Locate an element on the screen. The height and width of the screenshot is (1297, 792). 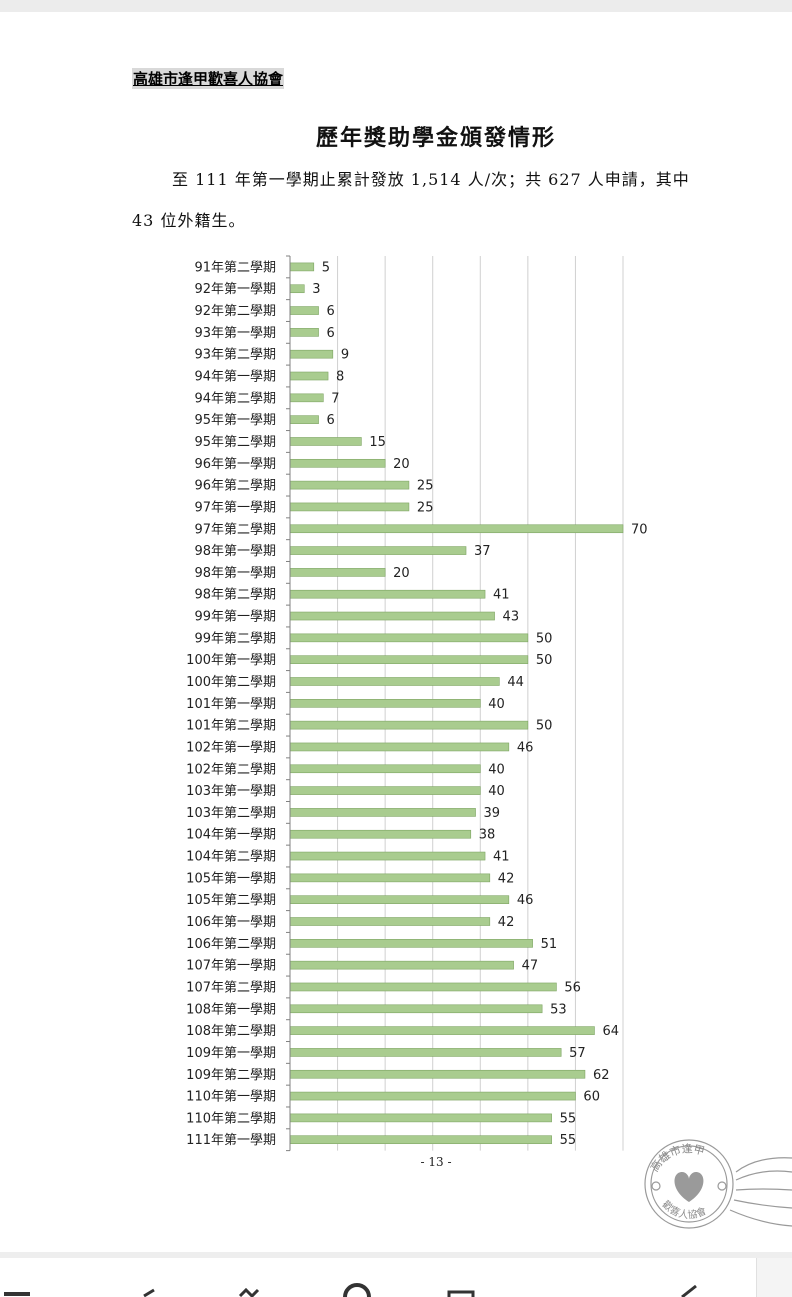
chart-category-label: 109年第一學期 is located at coordinates (231, 1053).